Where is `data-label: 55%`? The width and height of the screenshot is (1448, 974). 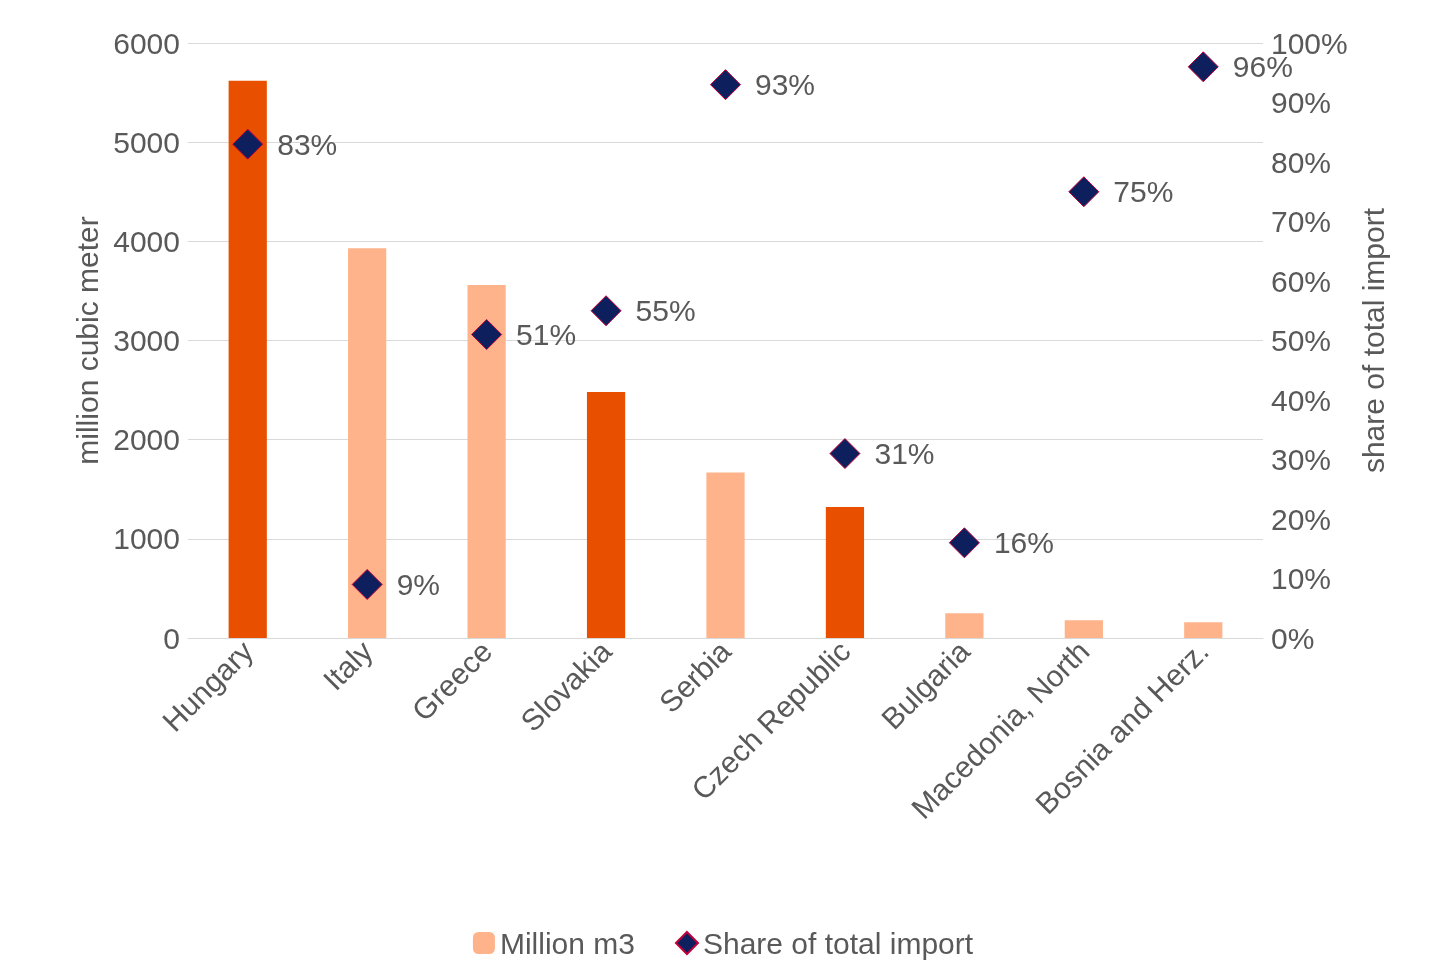
data-label: 55% is located at coordinates (665, 311).